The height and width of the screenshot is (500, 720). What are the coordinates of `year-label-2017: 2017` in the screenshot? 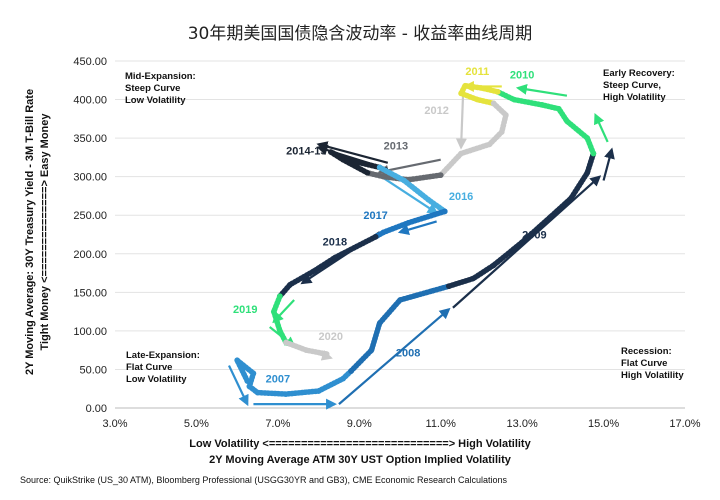 It's located at (375, 216).